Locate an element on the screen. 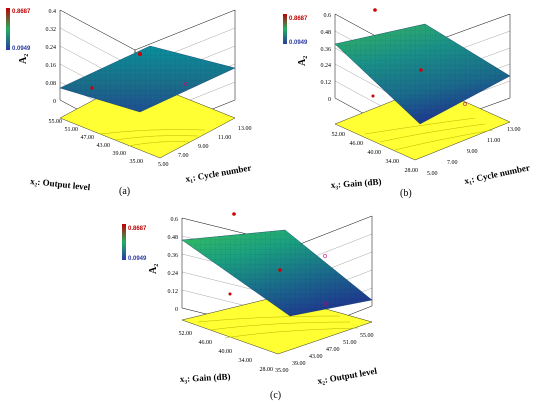 The height and width of the screenshot is (404, 550). z-tick-label: 0.16 is located at coordinates (51, 66).